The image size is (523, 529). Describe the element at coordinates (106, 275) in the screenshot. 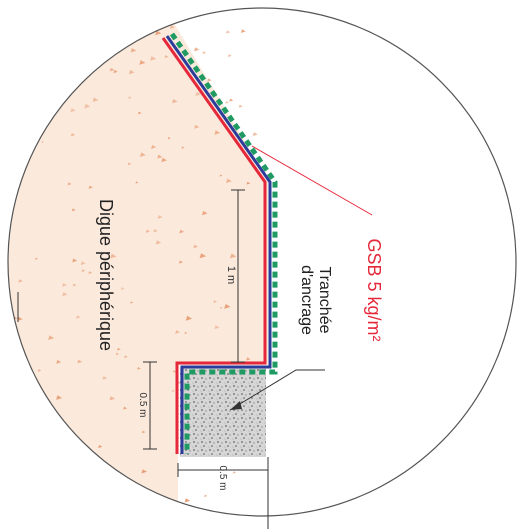

I see `embankment-label: Digue périphérique` at that location.